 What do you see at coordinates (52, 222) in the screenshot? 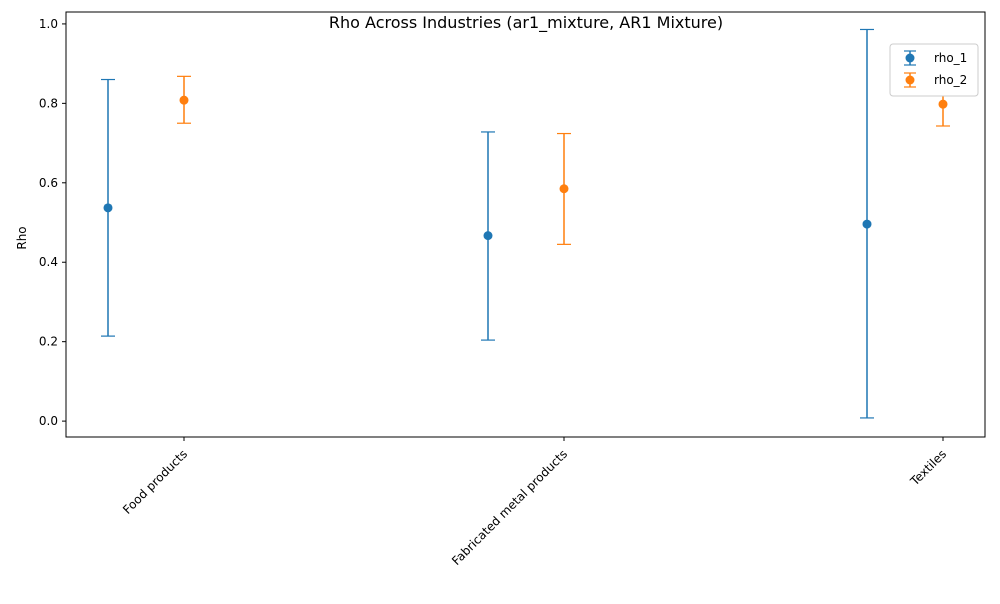
I see `y-axis: 0.0 0.2 0.4 0.6 0.8 1.0` at bounding box center [52, 222].